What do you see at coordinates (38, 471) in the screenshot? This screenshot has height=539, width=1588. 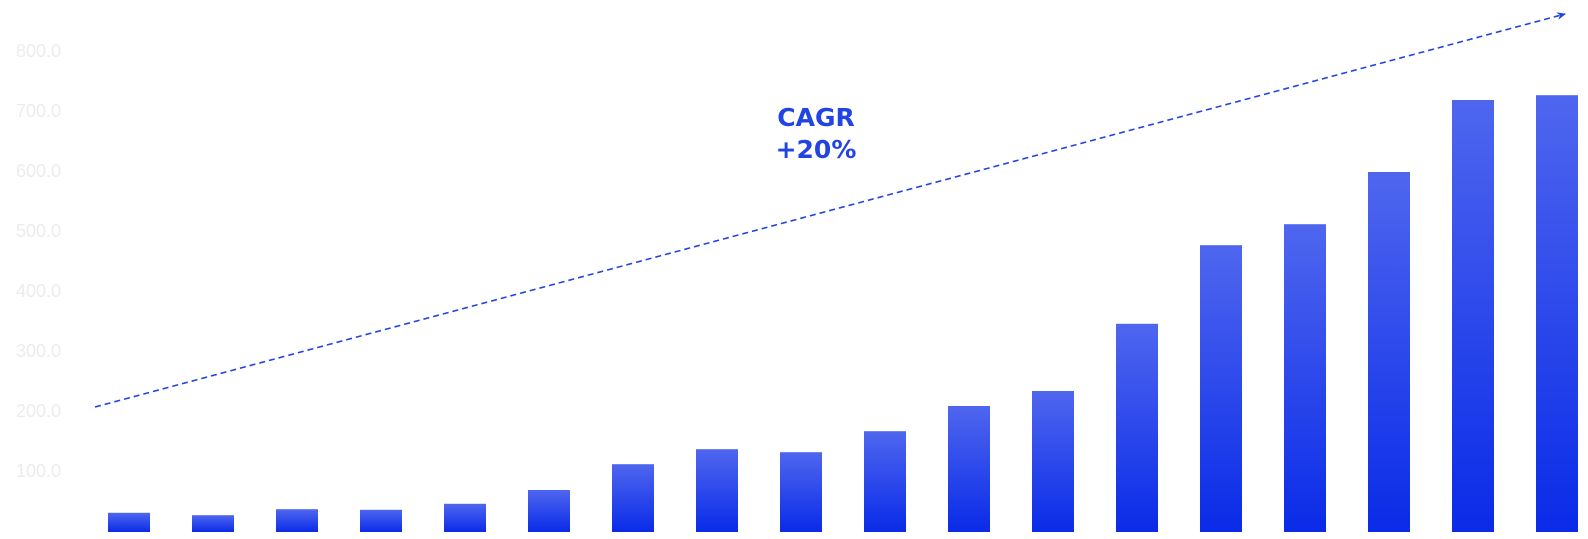 I see `y-tick-label: 100.0` at bounding box center [38, 471].